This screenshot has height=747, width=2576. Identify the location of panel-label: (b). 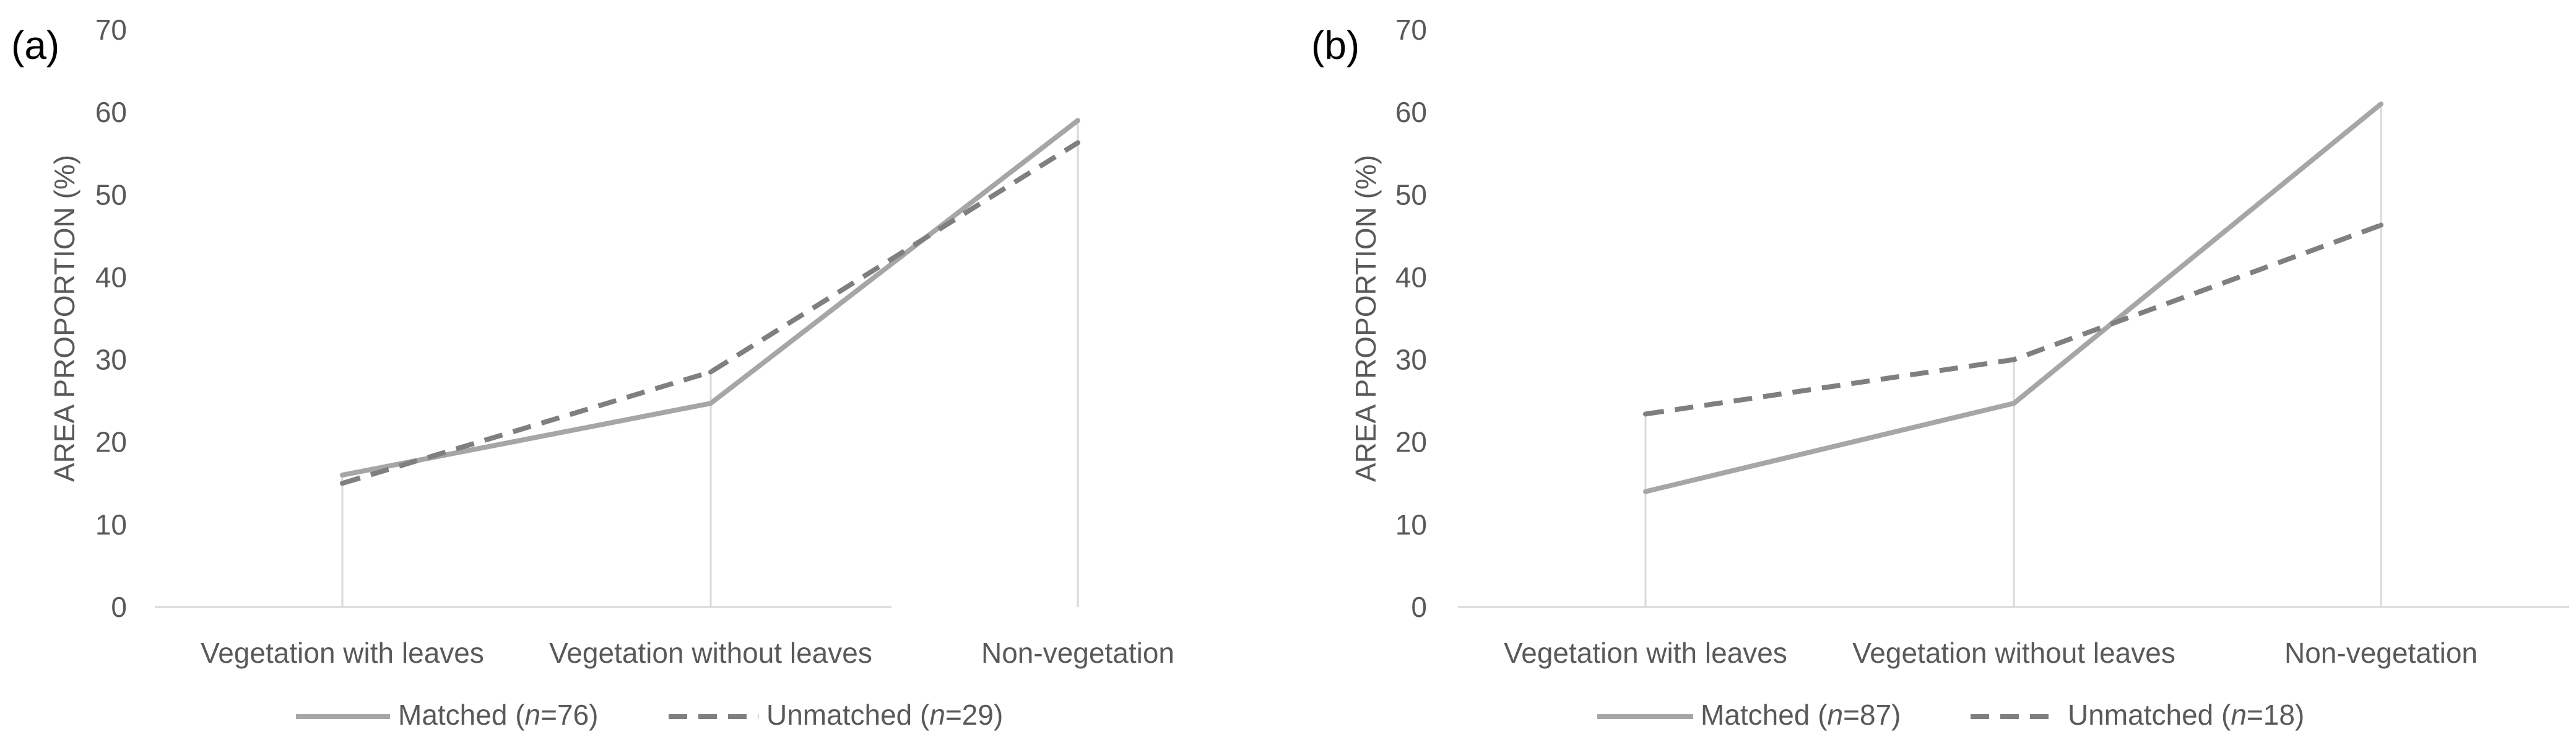
(1335, 46).